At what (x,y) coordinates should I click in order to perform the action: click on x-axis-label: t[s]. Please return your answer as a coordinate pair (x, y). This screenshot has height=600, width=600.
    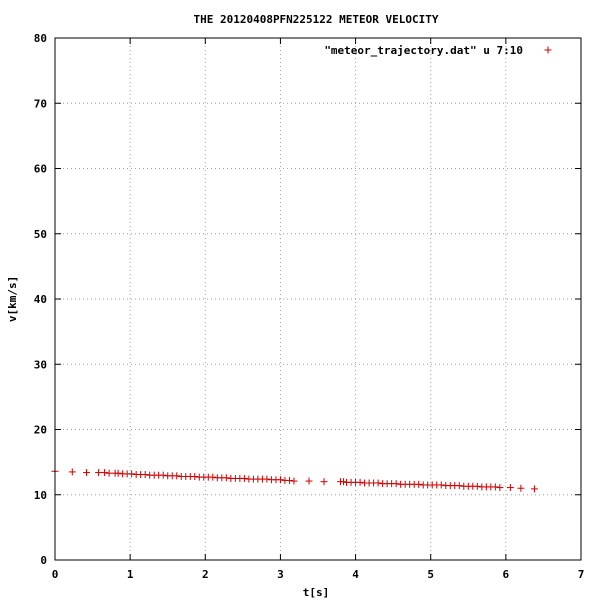
    Looking at the image, I should click on (316, 592).